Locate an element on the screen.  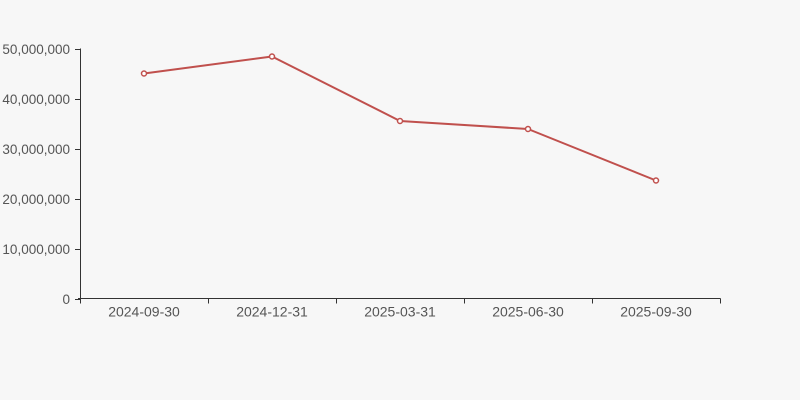
x-axis-label: 2024-09-30 is located at coordinates (144, 312).